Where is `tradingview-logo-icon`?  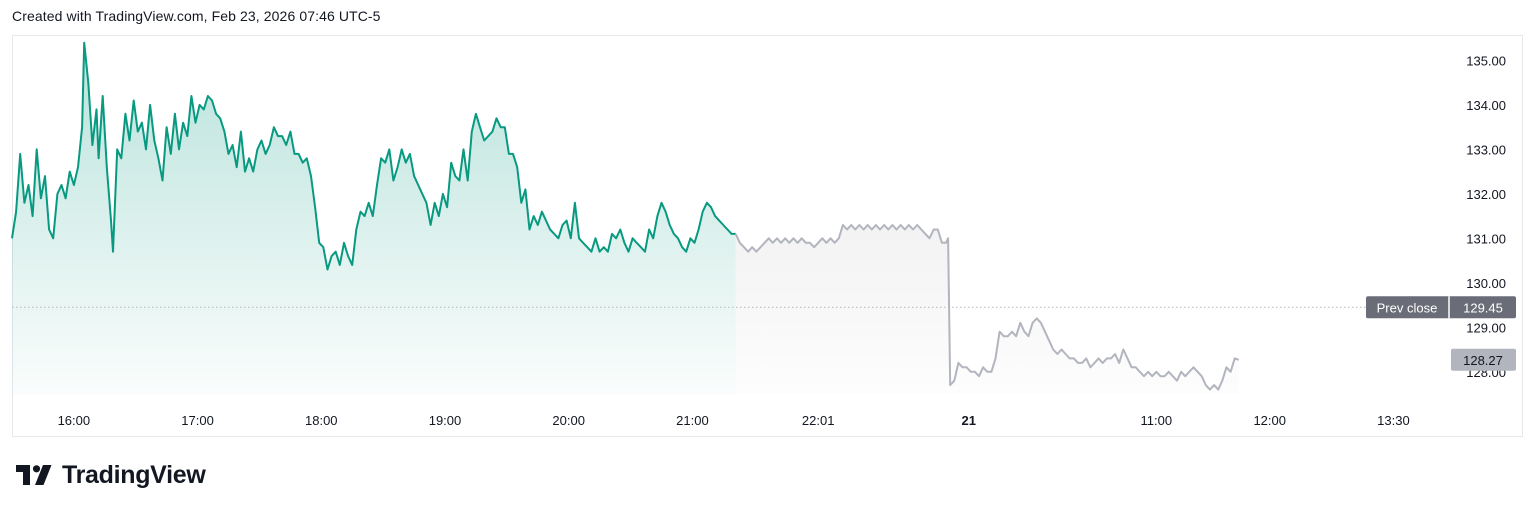
tradingview-logo-icon is located at coordinates (34, 475).